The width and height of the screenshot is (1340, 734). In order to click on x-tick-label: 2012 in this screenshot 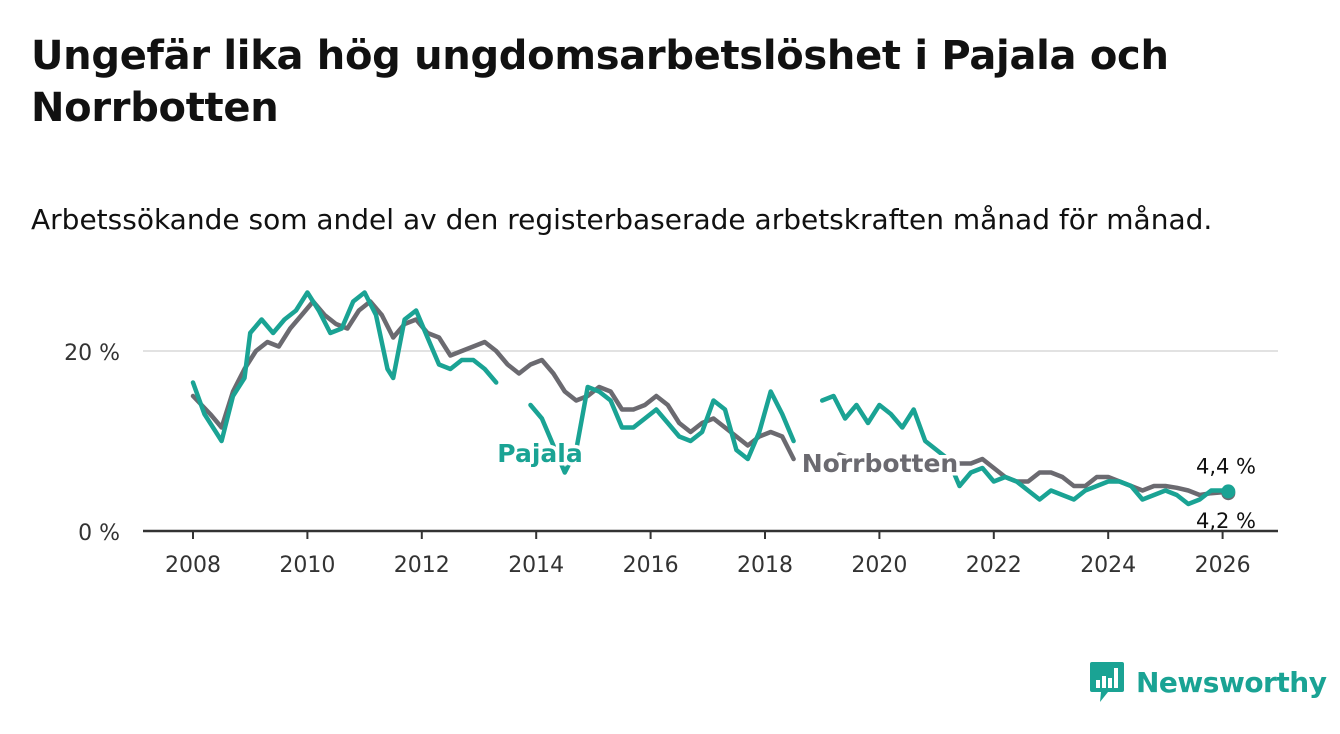, I will do `click(422, 565)`.